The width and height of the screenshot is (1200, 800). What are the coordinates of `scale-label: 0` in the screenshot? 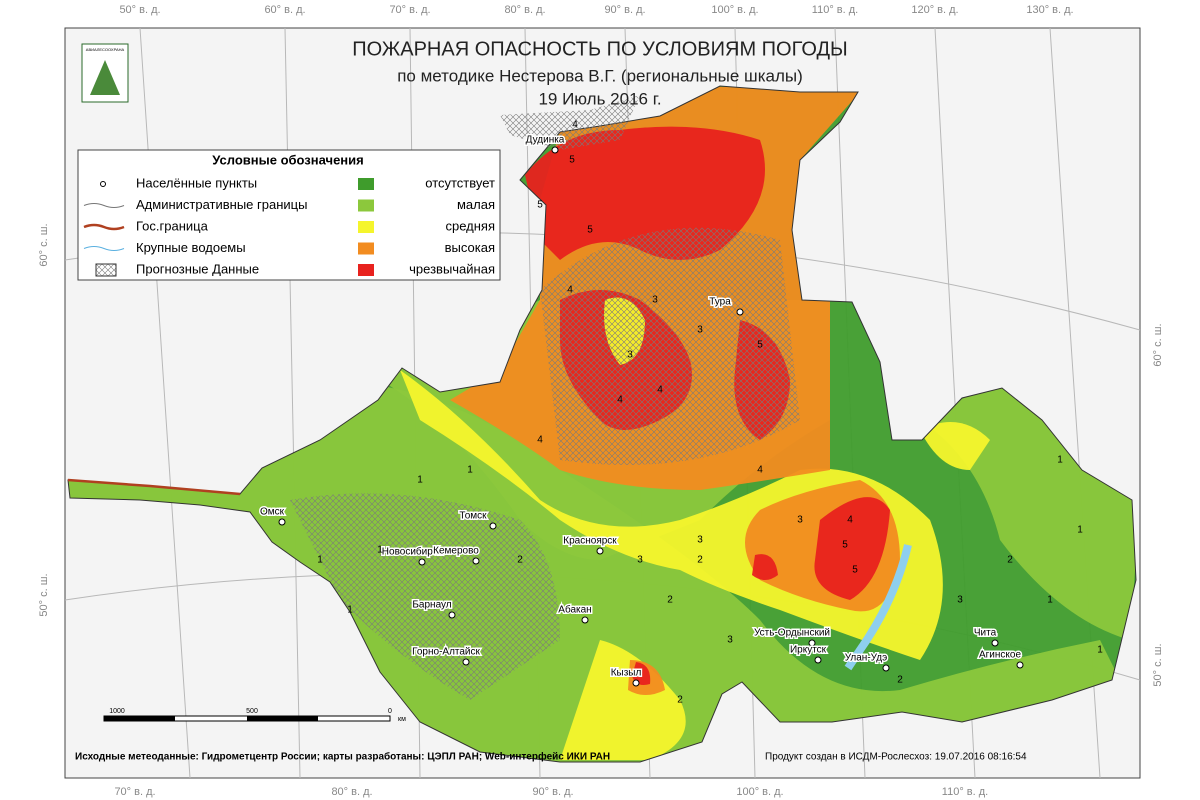 It's located at (390, 711).